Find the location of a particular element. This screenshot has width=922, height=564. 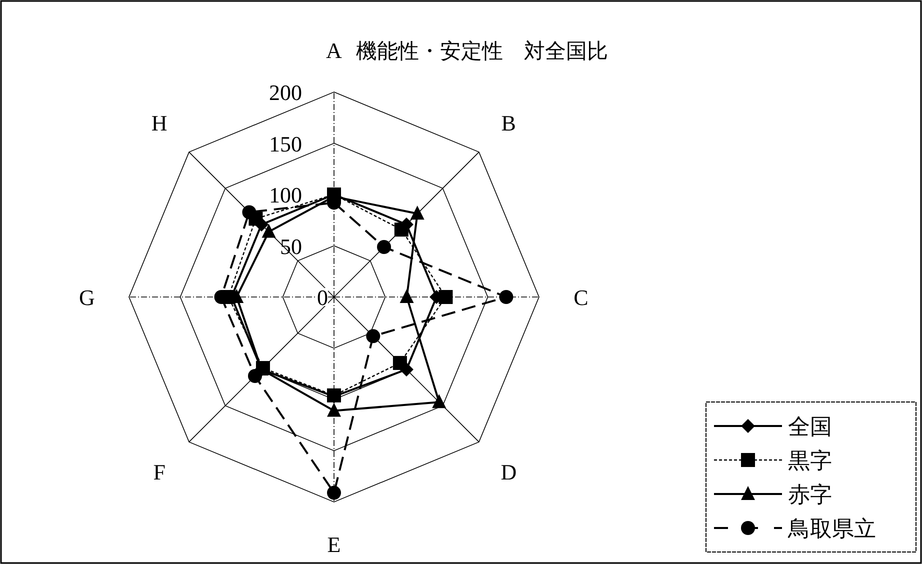

y-tick-label: 100 is located at coordinates (285, 195).